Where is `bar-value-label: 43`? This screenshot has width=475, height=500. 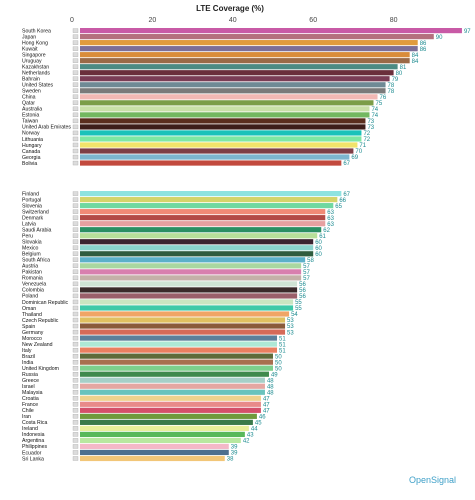
bar-value-label: 43 is located at coordinates (250, 436).